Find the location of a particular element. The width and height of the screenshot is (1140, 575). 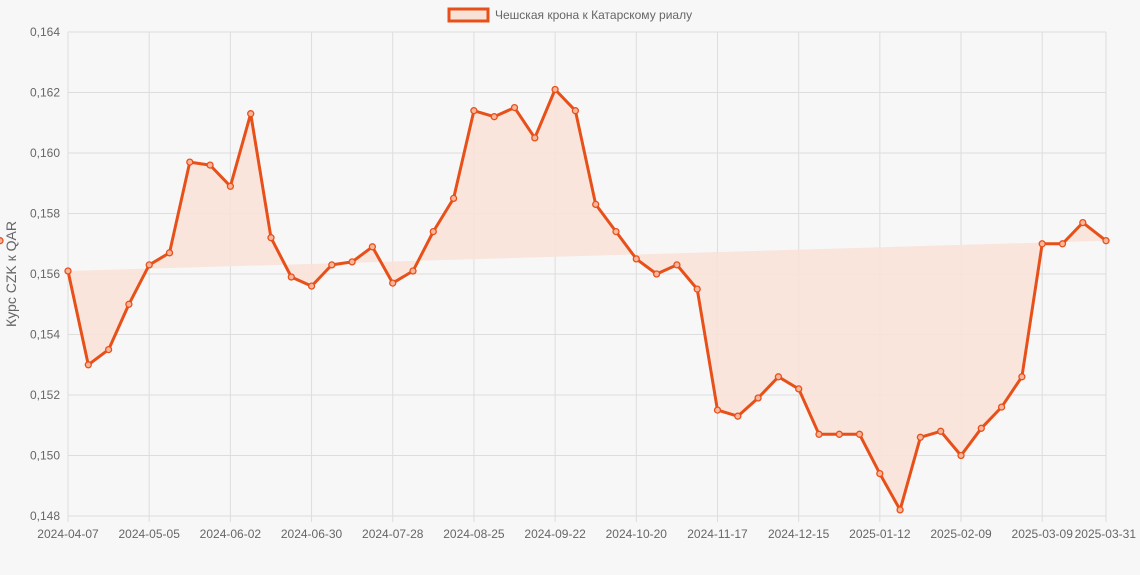

x-tick-label: 2024-07-28 is located at coordinates (393, 534).